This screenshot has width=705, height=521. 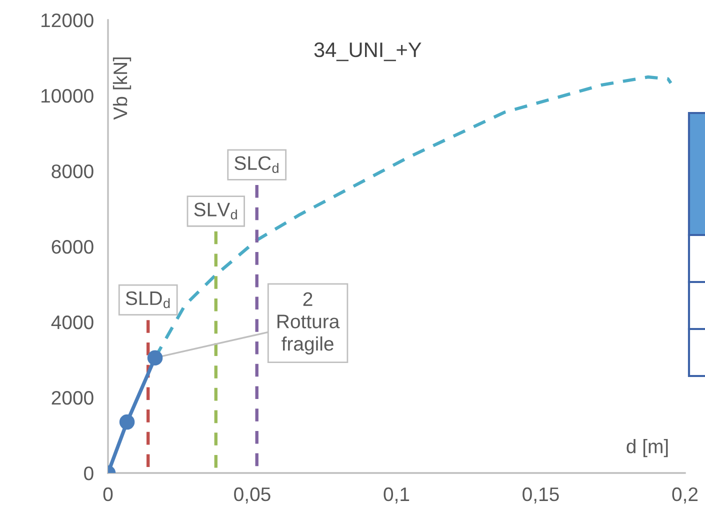 I want to click on series-label: SLV$_{d}$, so click(x=215, y=211).